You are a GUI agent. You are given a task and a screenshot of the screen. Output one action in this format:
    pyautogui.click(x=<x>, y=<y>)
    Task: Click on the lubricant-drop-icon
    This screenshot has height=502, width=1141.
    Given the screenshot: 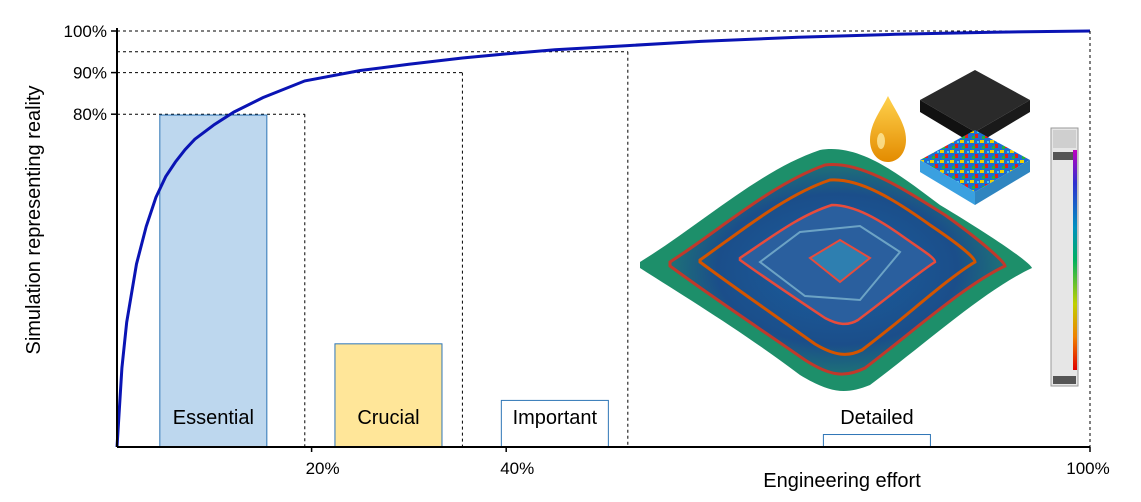 What is the action you would take?
    pyautogui.click(x=888, y=129)
    